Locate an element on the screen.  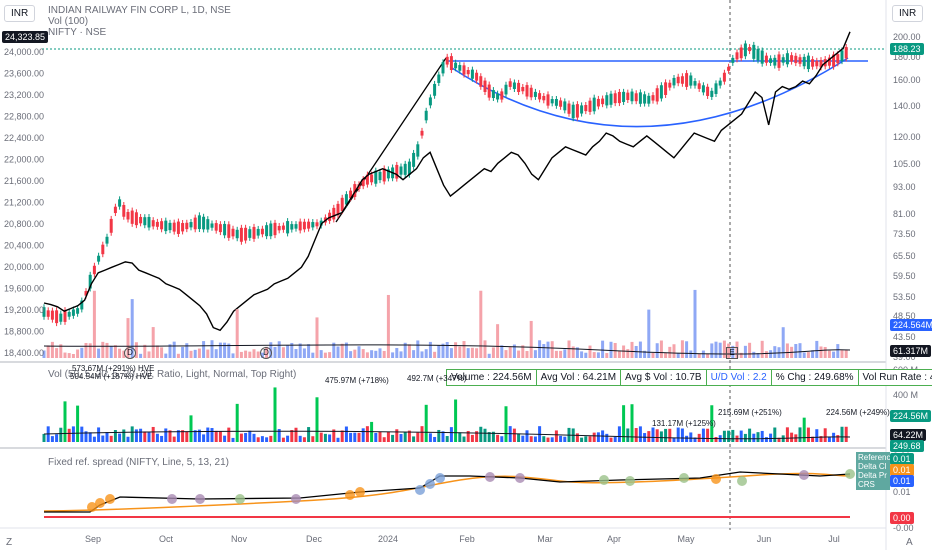
auto-scale-button: A is located at coordinates (909, 542).